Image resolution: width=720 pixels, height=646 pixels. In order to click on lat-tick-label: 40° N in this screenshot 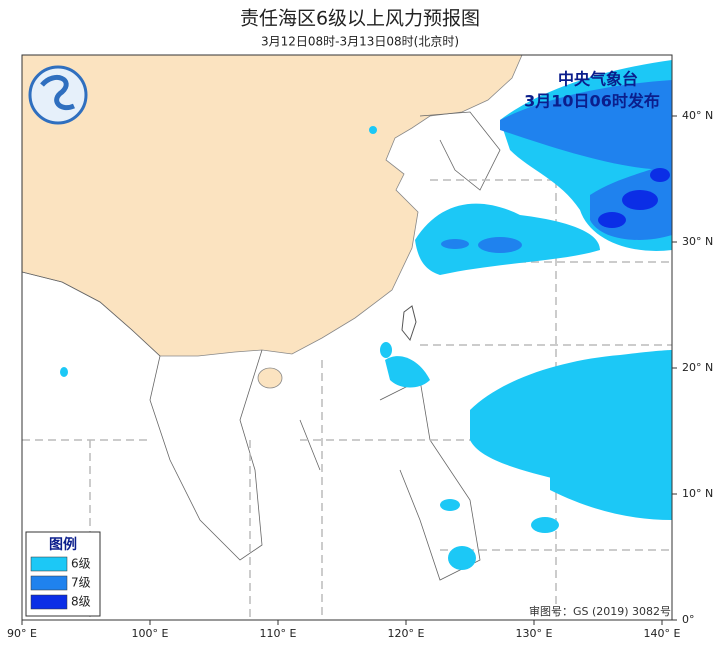, I will do `click(697, 115)`.